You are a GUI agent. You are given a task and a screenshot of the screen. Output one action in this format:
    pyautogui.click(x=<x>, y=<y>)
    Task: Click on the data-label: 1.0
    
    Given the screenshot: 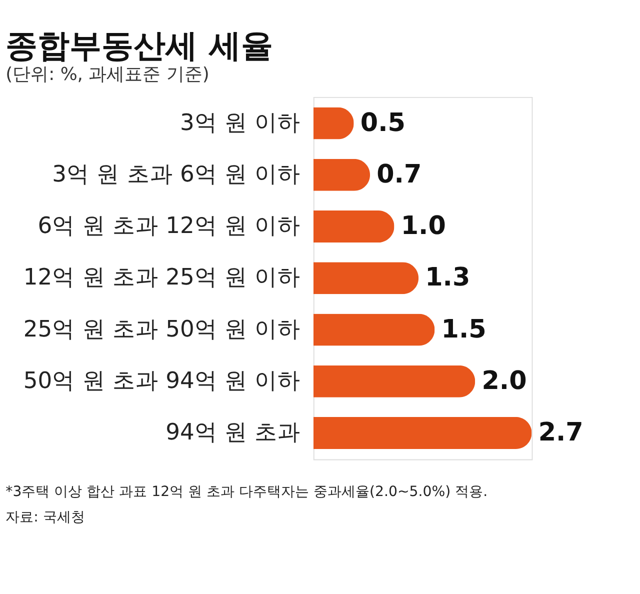 What is the action you would take?
    pyautogui.click(x=423, y=225)
    